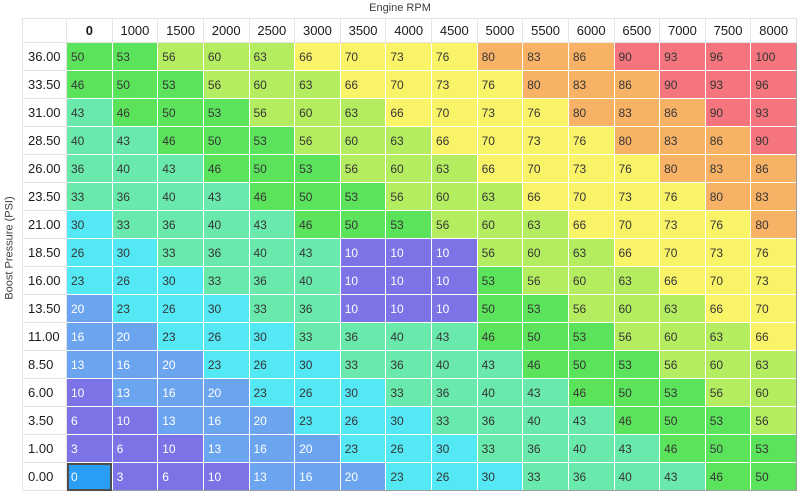 This screenshot has height=491, width=800. What do you see at coordinates (135, 476) in the screenshot?
I see `table-cell: 3` at bounding box center [135, 476].